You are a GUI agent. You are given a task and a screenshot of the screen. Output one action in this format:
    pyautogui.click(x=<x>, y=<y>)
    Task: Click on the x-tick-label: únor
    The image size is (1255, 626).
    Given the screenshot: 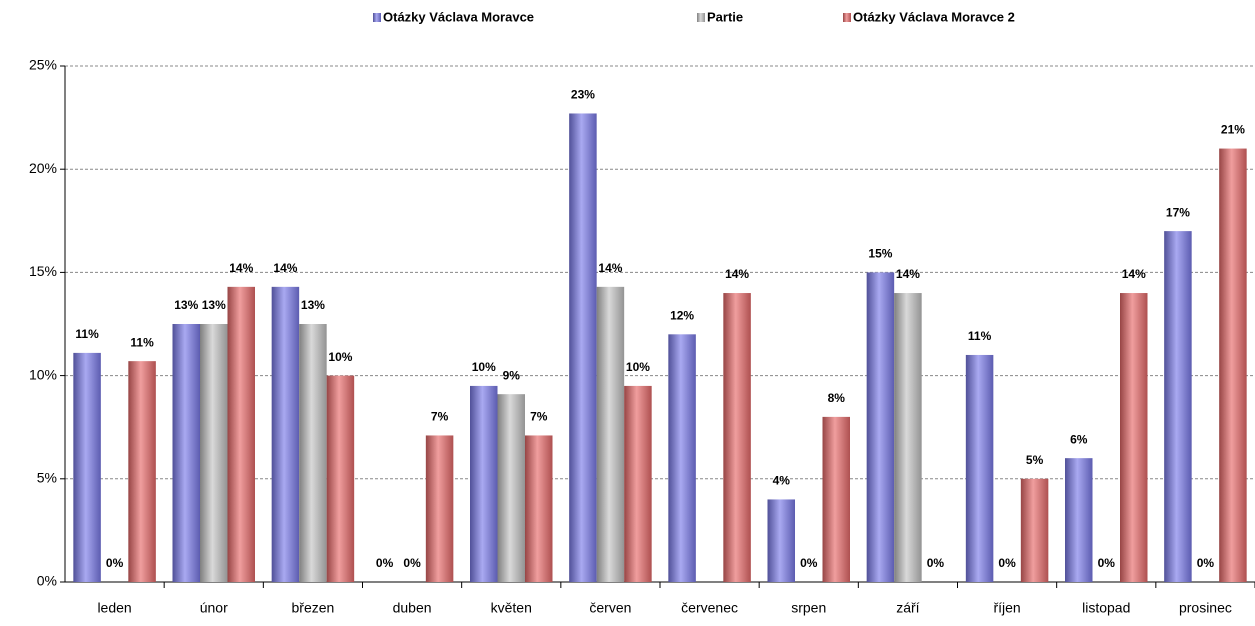 What is the action you would take?
    pyautogui.click(x=214, y=608)
    